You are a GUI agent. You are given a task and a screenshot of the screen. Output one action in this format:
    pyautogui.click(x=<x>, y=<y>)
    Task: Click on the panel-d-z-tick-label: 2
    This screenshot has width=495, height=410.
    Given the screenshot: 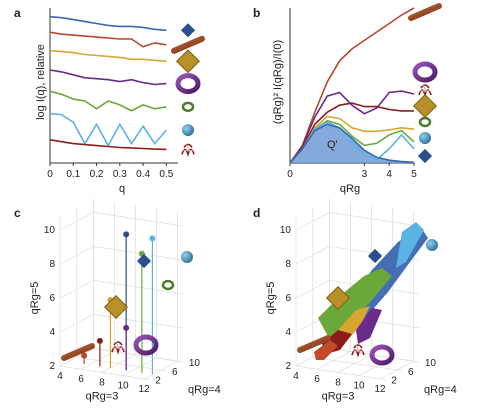 What is the action you would take?
    pyautogui.click(x=394, y=381)
    